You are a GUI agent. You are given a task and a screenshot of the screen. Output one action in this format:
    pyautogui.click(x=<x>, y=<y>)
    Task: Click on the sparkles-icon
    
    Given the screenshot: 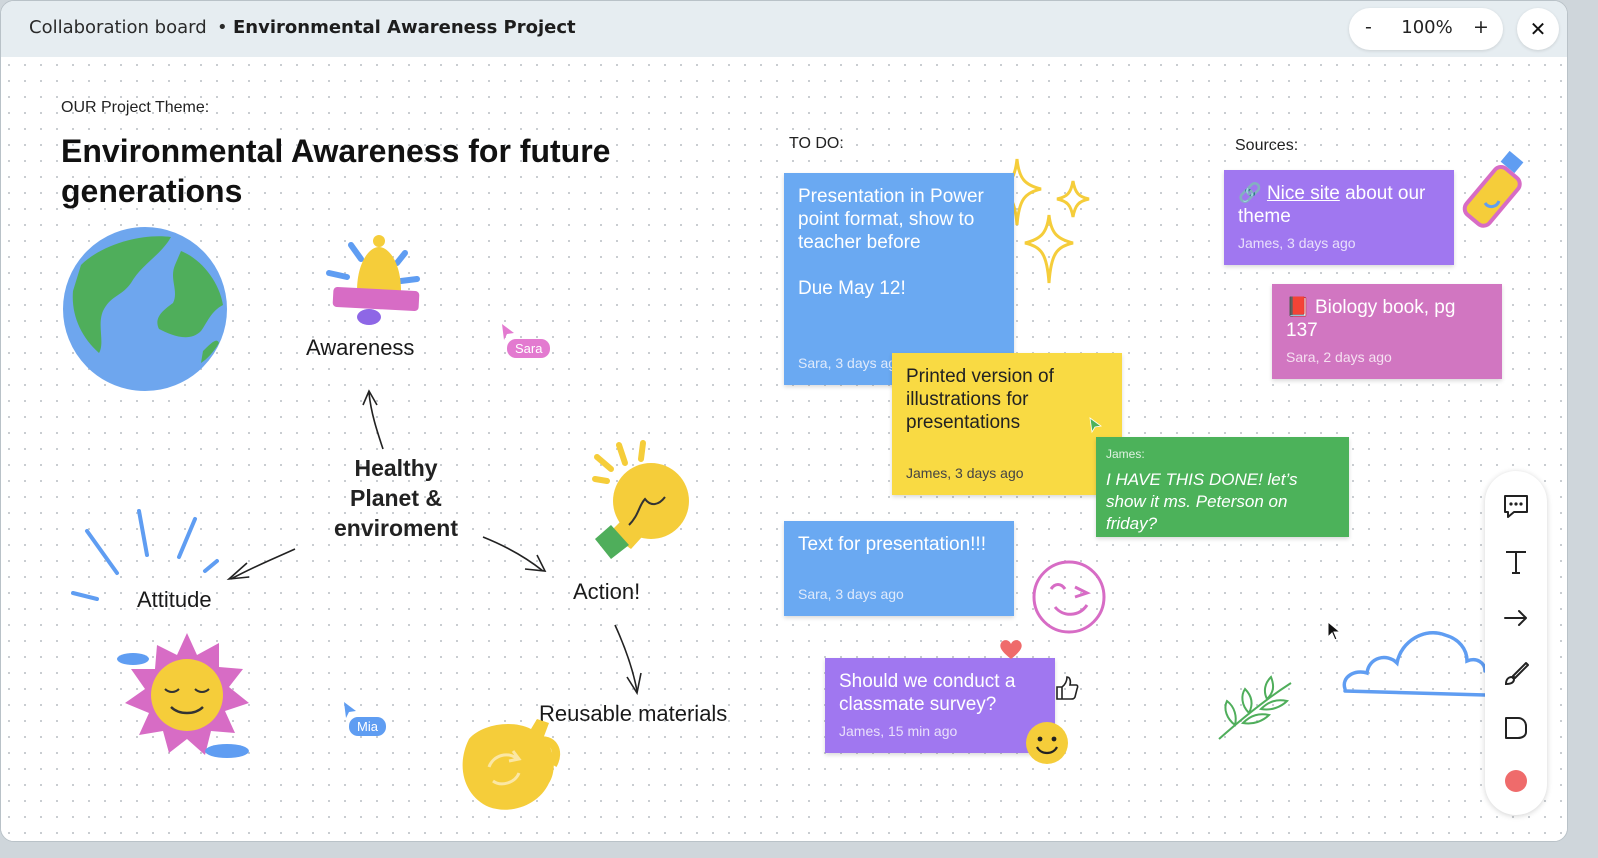 What is the action you would take?
    pyautogui.click(x=1041, y=221)
    